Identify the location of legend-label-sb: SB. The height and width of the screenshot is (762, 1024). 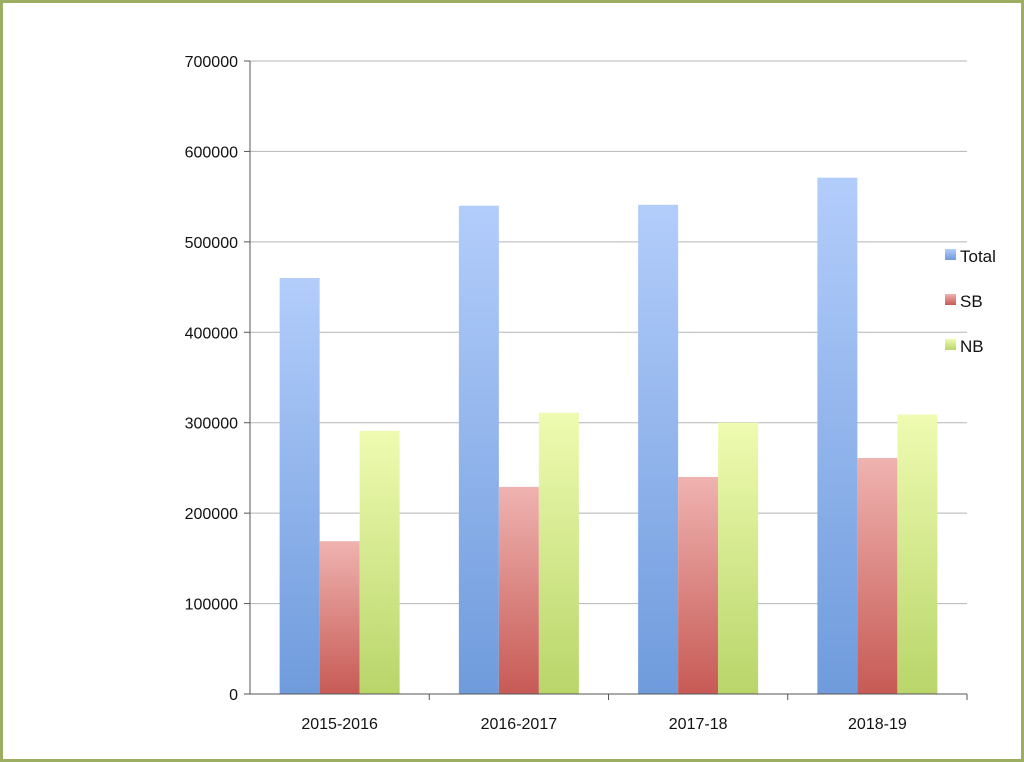
(971, 301).